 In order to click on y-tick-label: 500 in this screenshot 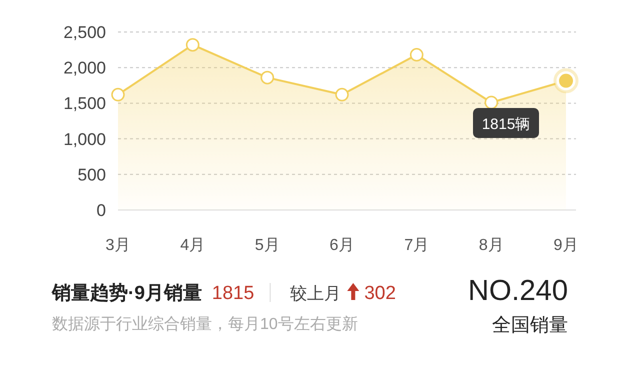, I will do `click(92, 174)`.